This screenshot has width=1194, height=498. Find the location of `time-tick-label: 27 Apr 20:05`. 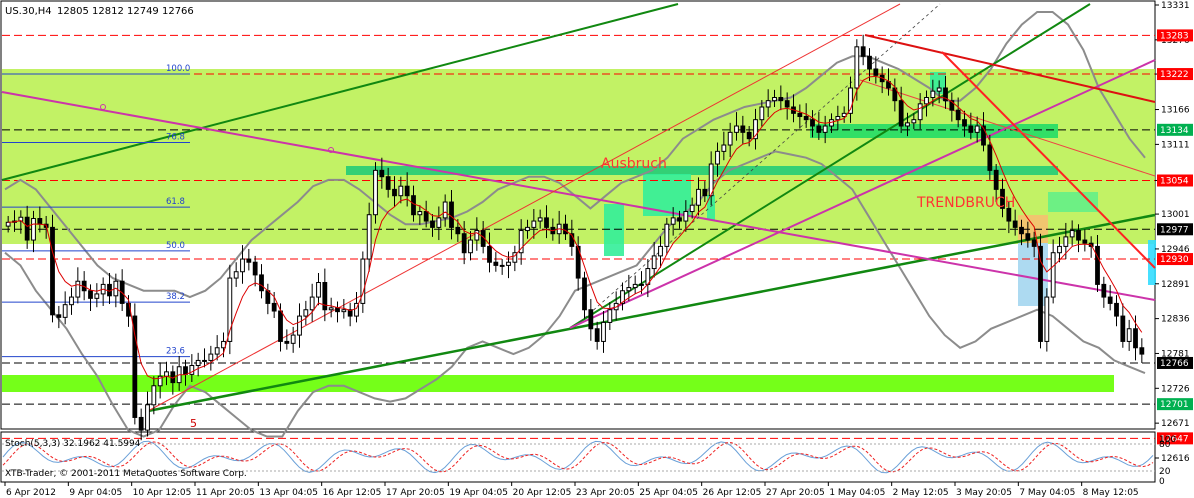

time-tick-label: 27 Apr 20:05 is located at coordinates (795, 493).